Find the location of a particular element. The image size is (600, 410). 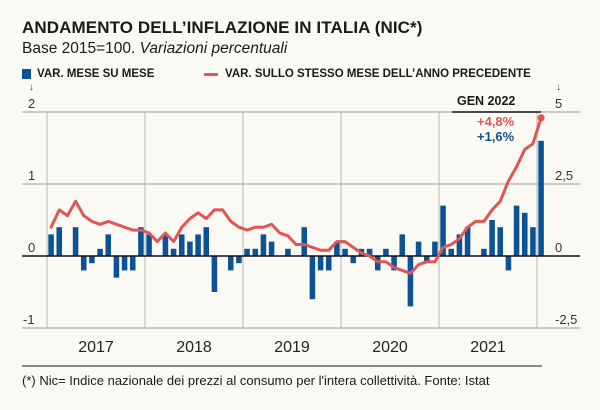

subtitle-base: Base 2015=100. is located at coordinates (79, 48).